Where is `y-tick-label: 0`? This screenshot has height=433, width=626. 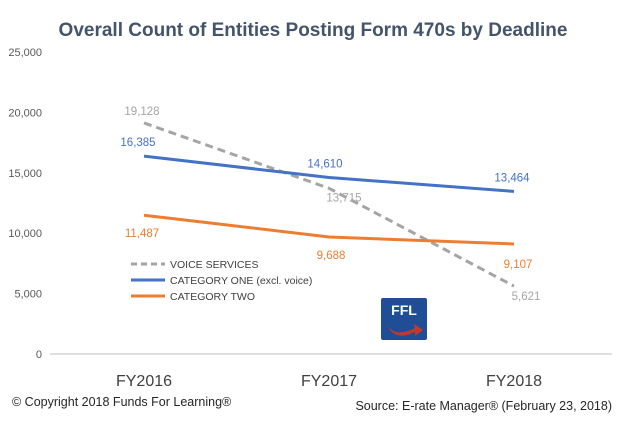 y-tick-label: 0 is located at coordinates (39, 355).